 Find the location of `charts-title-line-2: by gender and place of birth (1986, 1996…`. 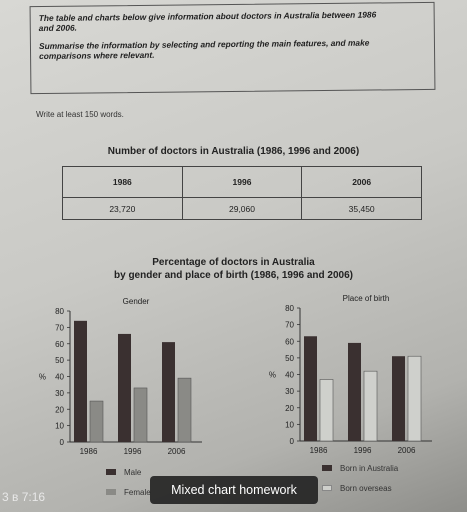

charts-title-line-2: by gender and place of birth (1986, 1996… is located at coordinates (233, 275).